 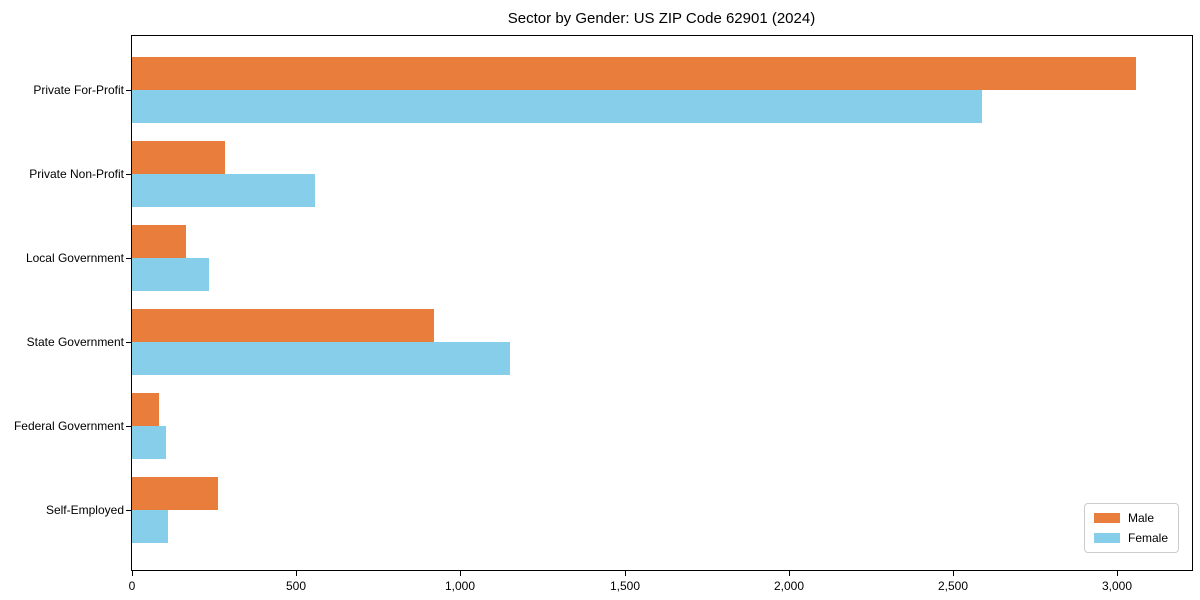 I want to click on legend-label: Female, so click(x=1147, y=538).